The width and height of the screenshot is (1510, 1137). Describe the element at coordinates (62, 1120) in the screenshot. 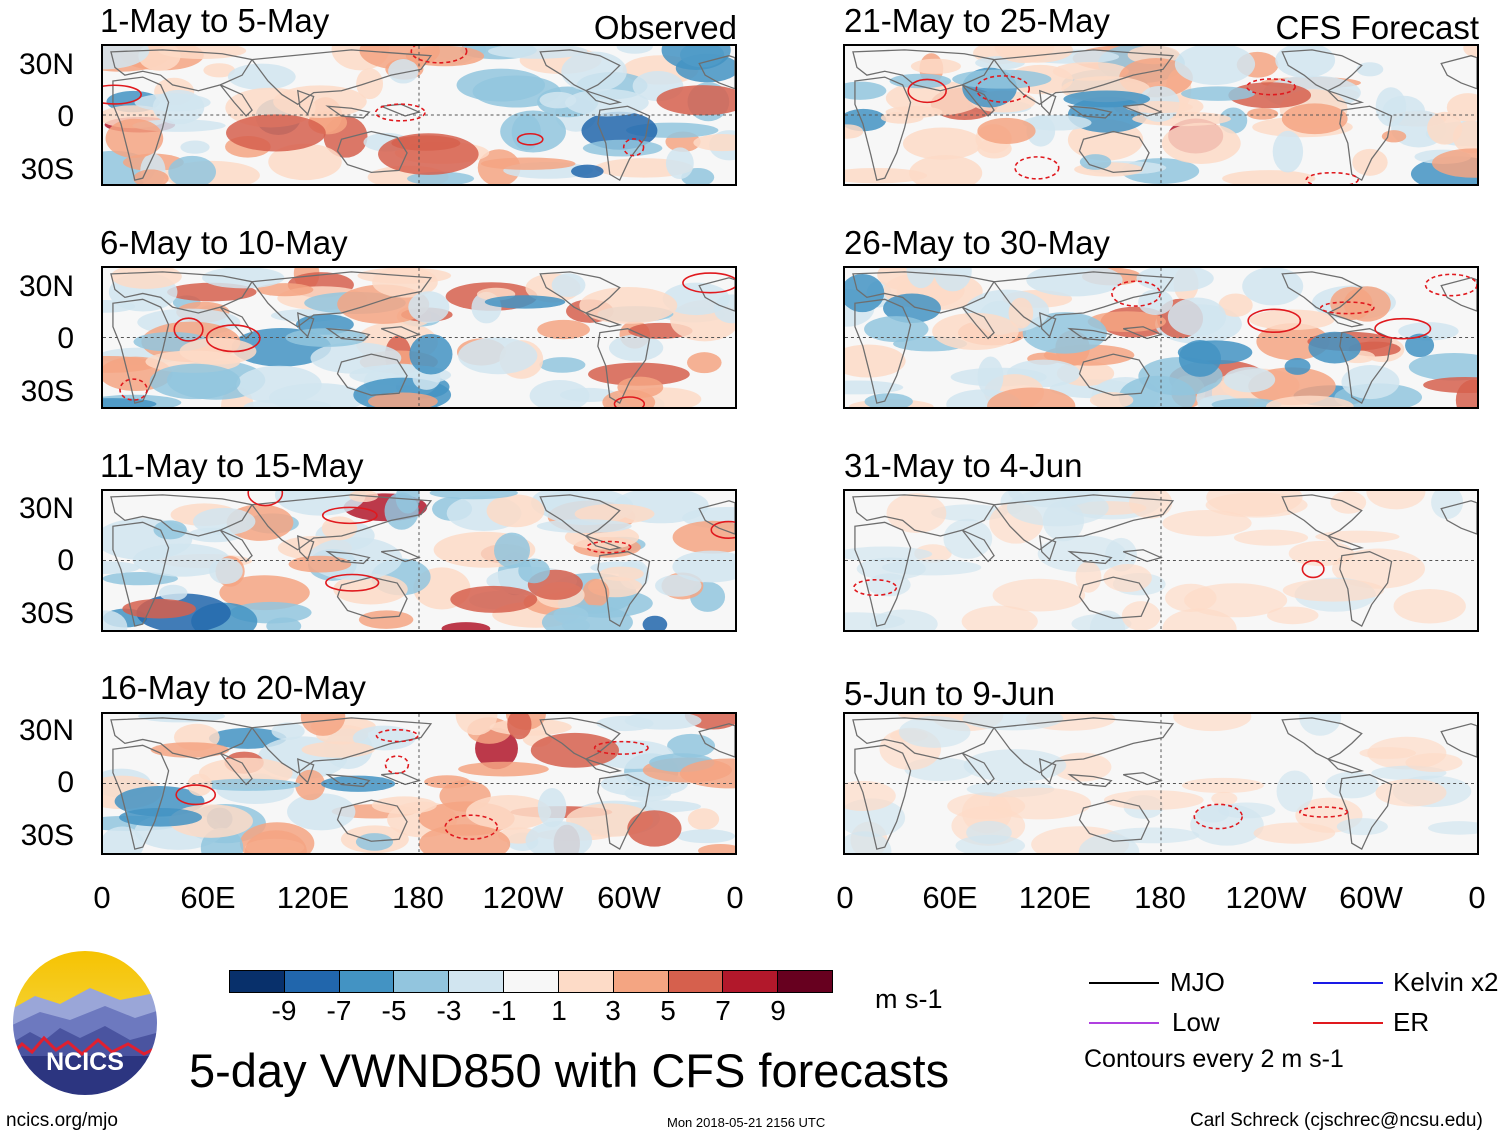

I see `footer-url: ncics.org/mjo` at that location.